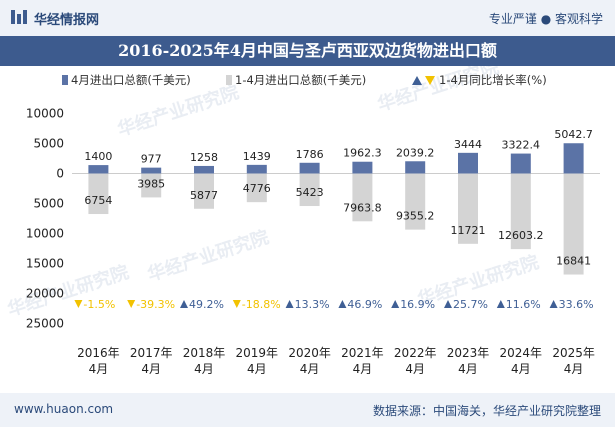 This screenshot has width=615, height=427. Describe the element at coordinates (415, 152) in the screenshot. I see `label-april: 2039.2` at that location.